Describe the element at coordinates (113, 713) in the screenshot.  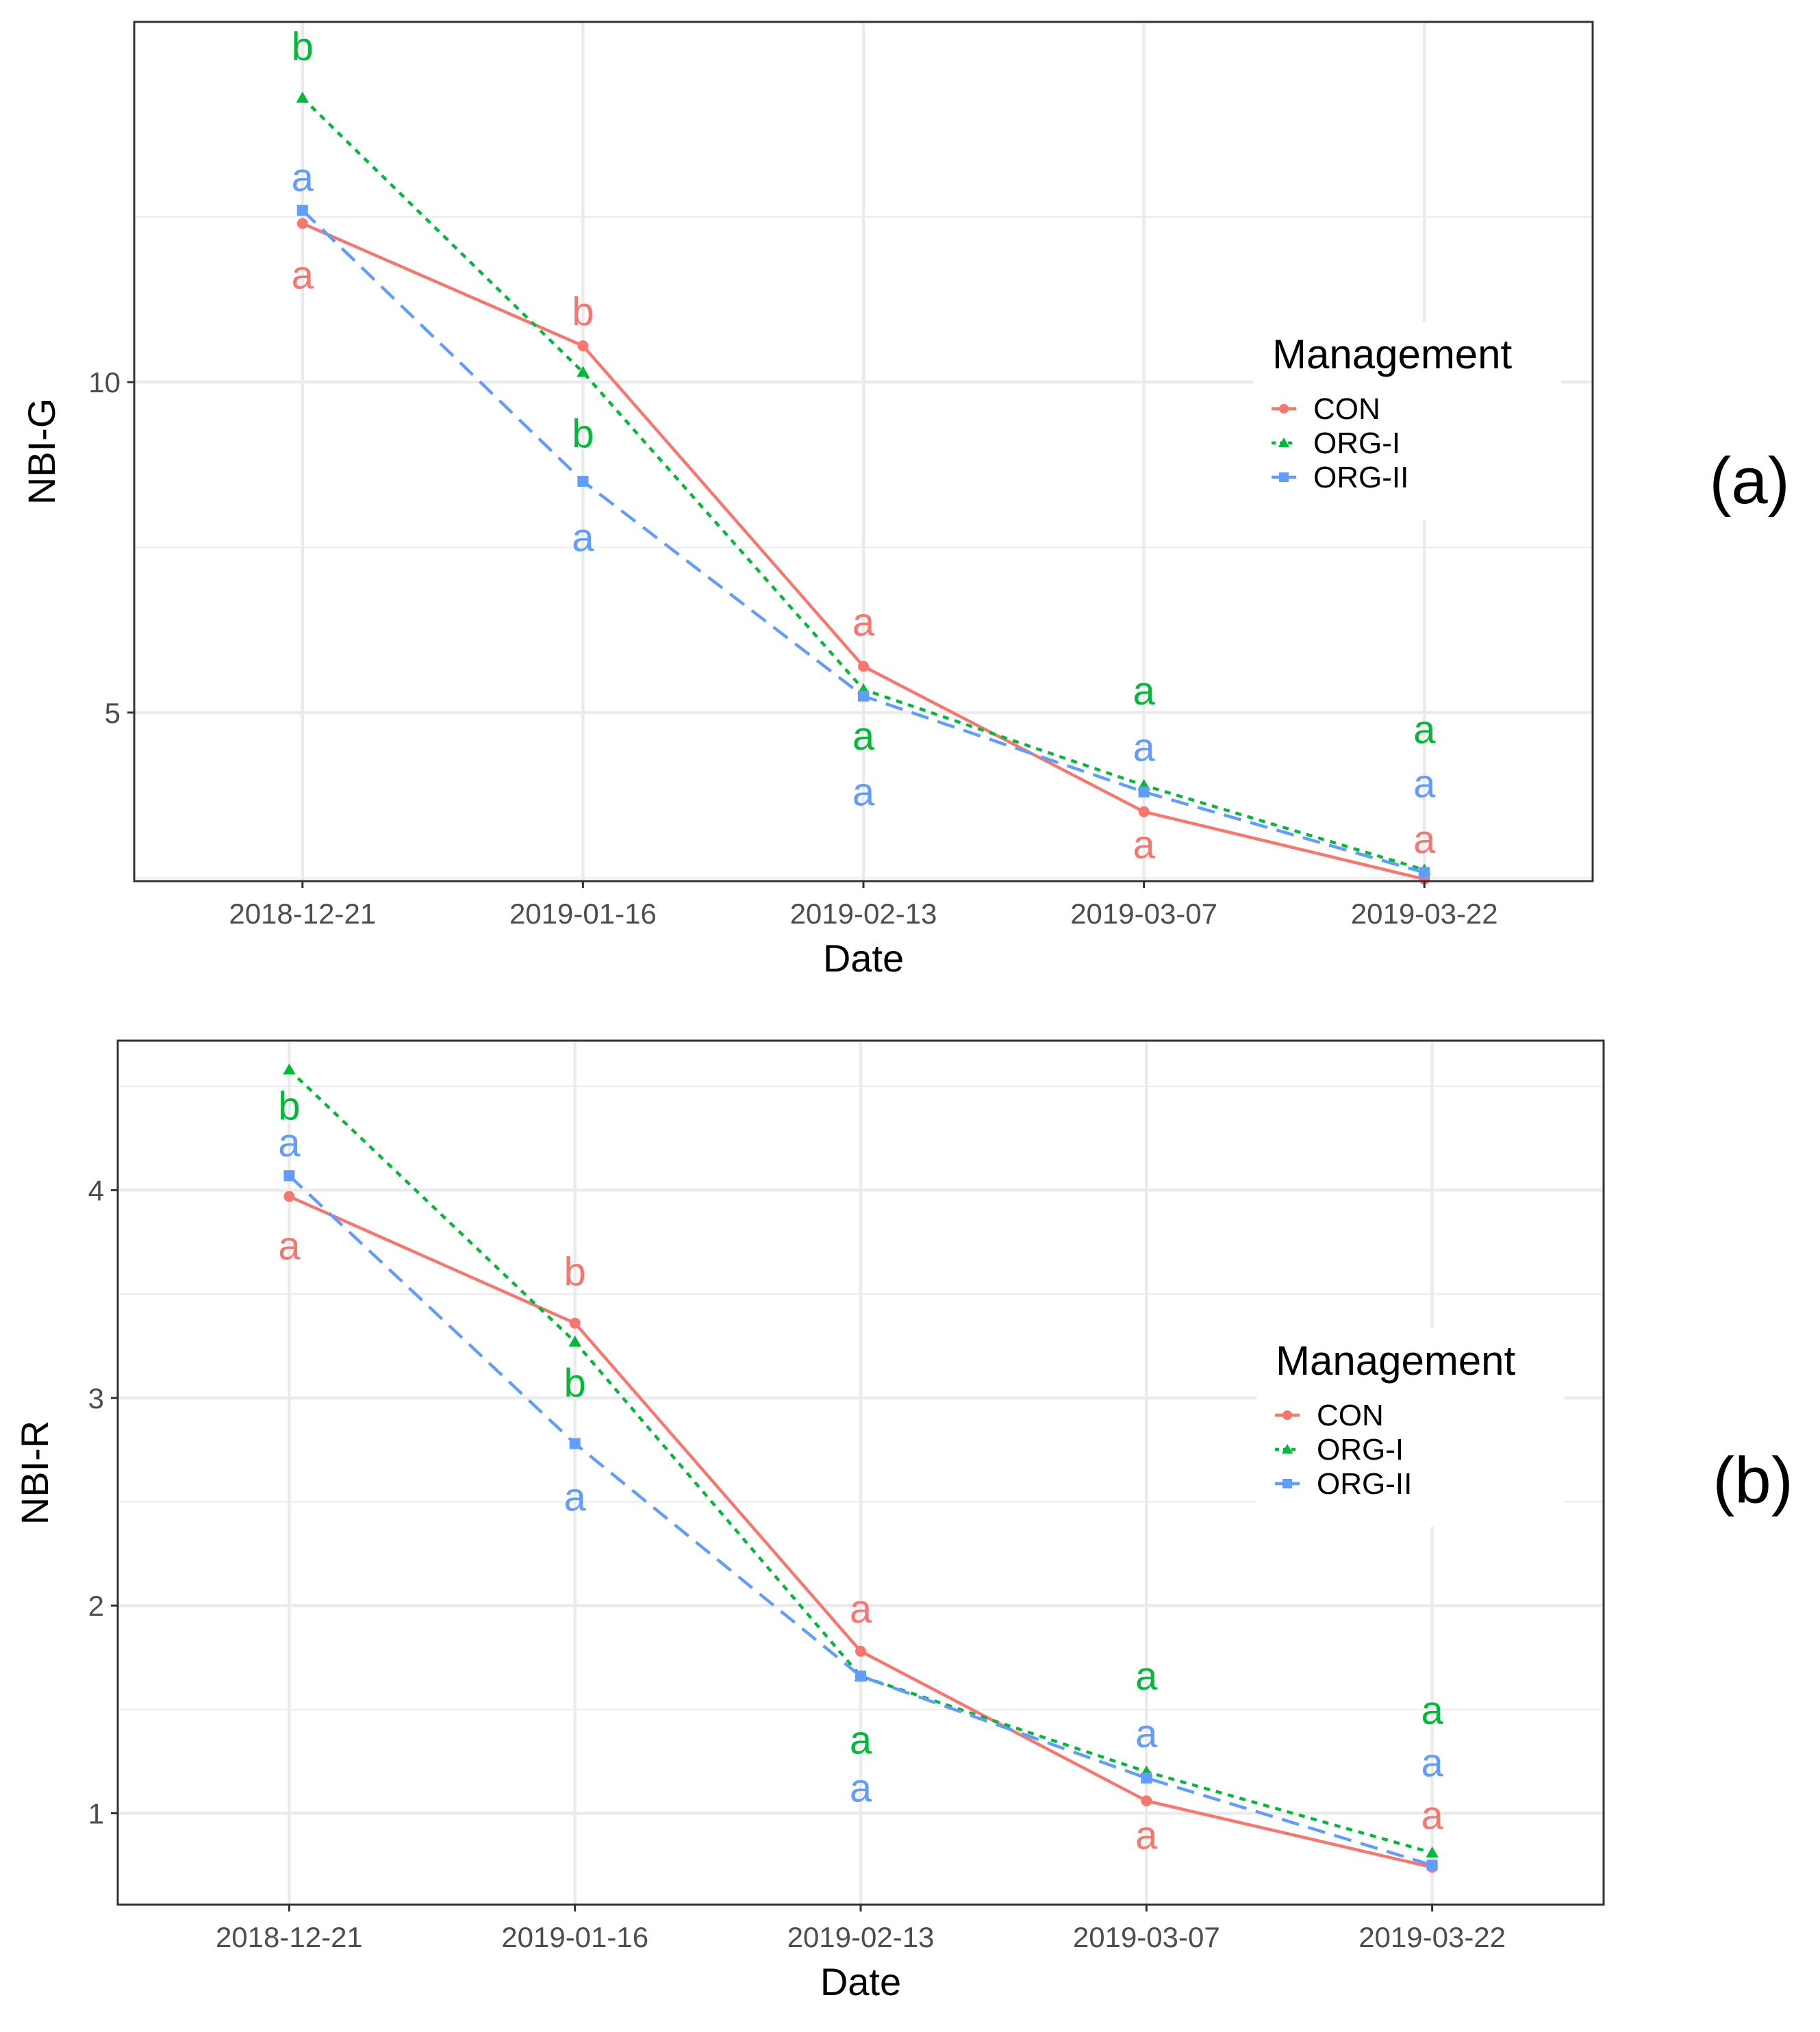
I see `y-tick-label: 5` at that location.